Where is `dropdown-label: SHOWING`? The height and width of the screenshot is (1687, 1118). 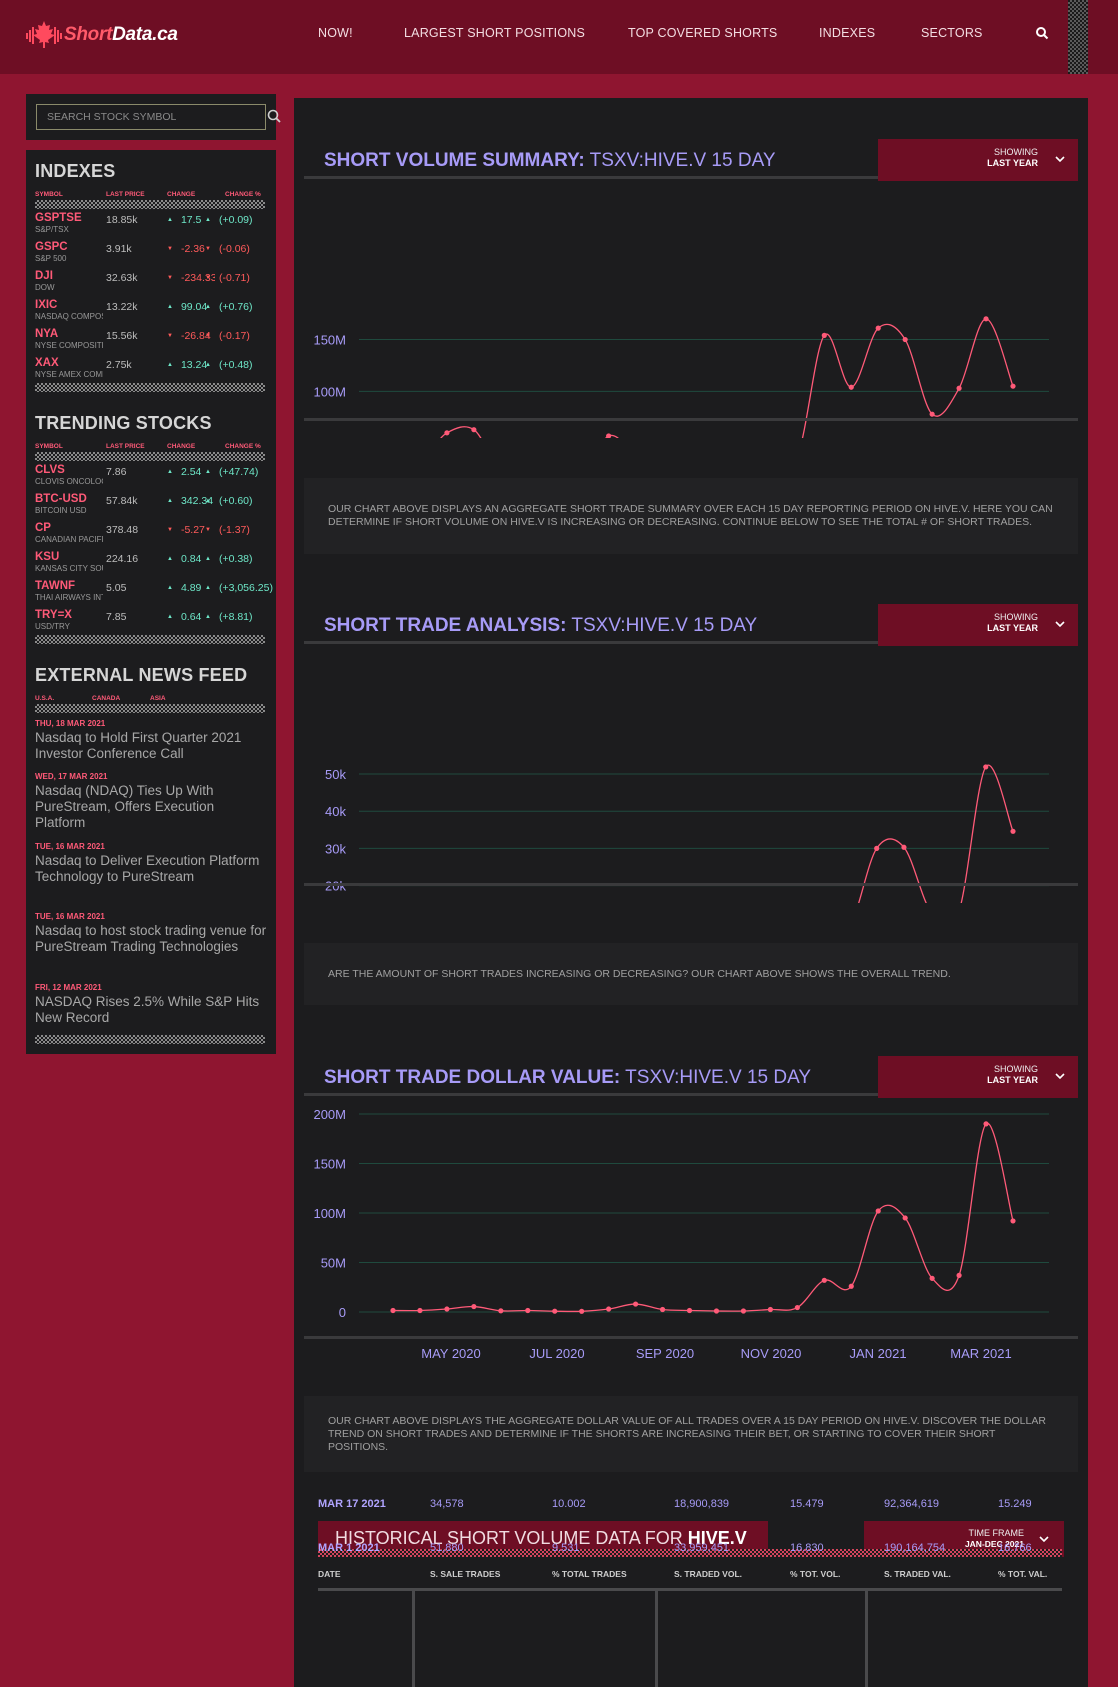 dropdown-label: SHOWING is located at coordinates (1016, 617).